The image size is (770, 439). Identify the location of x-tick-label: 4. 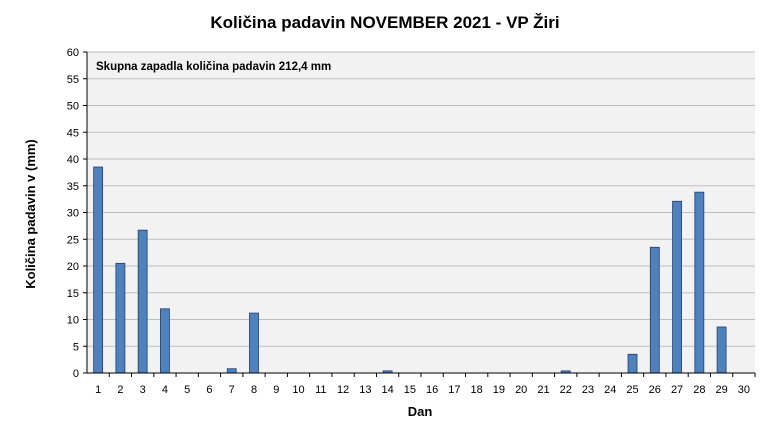
(165, 390).